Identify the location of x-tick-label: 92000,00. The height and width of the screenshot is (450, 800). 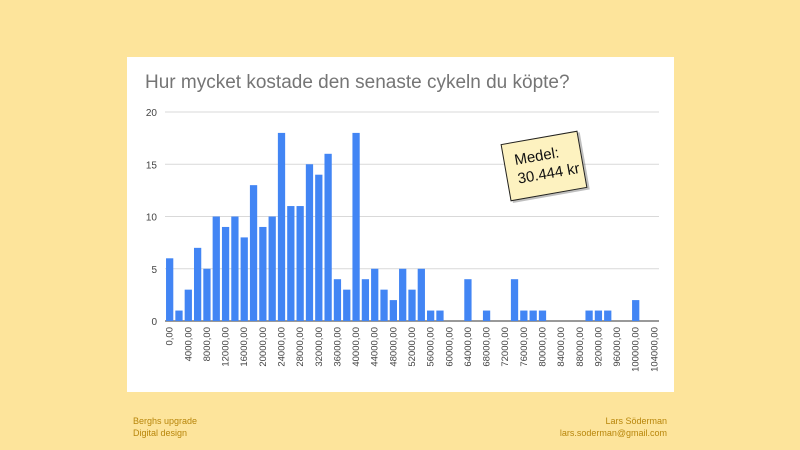
(598, 347).